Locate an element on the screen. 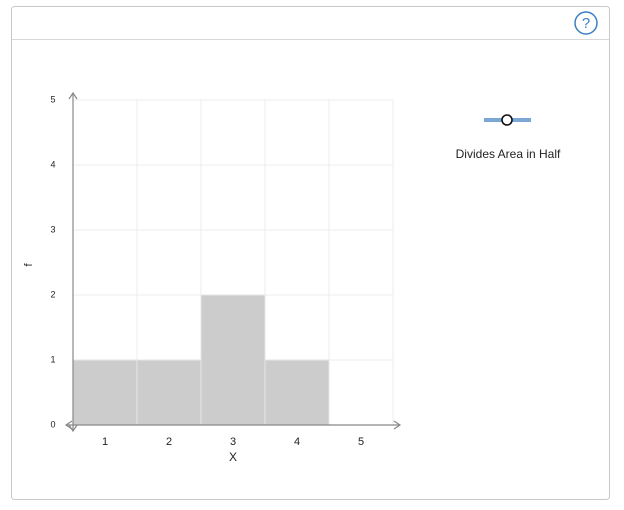  y-tick-label: 4 is located at coordinates (52, 164).